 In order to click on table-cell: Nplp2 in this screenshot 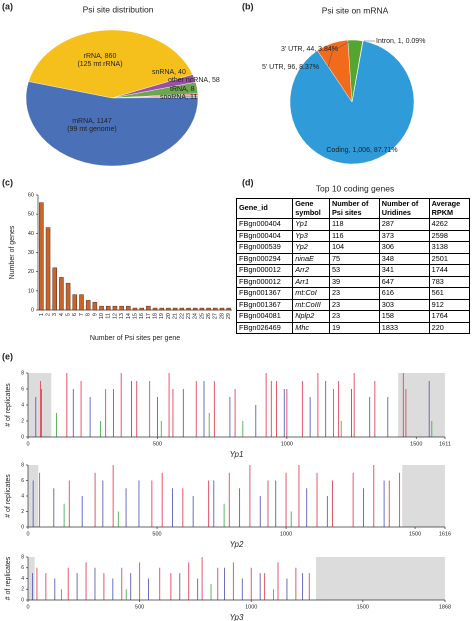, I will do `click(311, 316)`.